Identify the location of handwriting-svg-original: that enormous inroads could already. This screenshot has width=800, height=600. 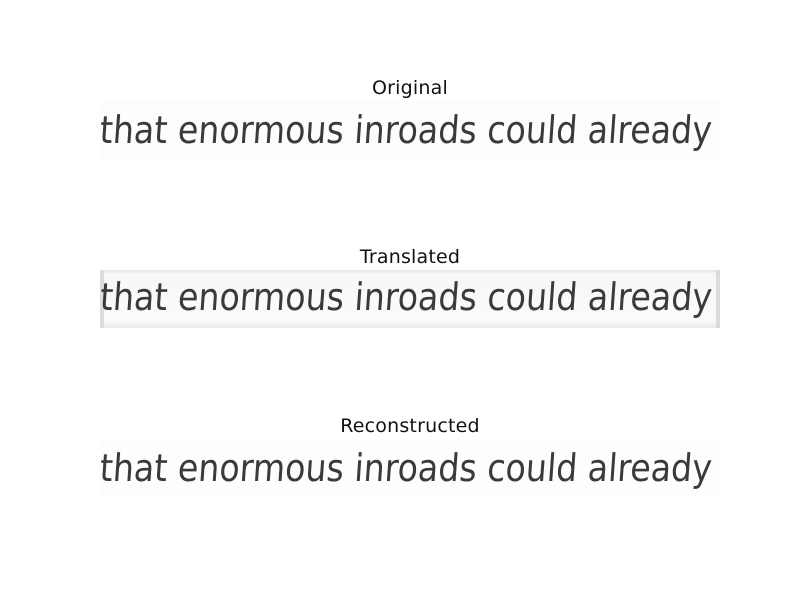
(407, 130).